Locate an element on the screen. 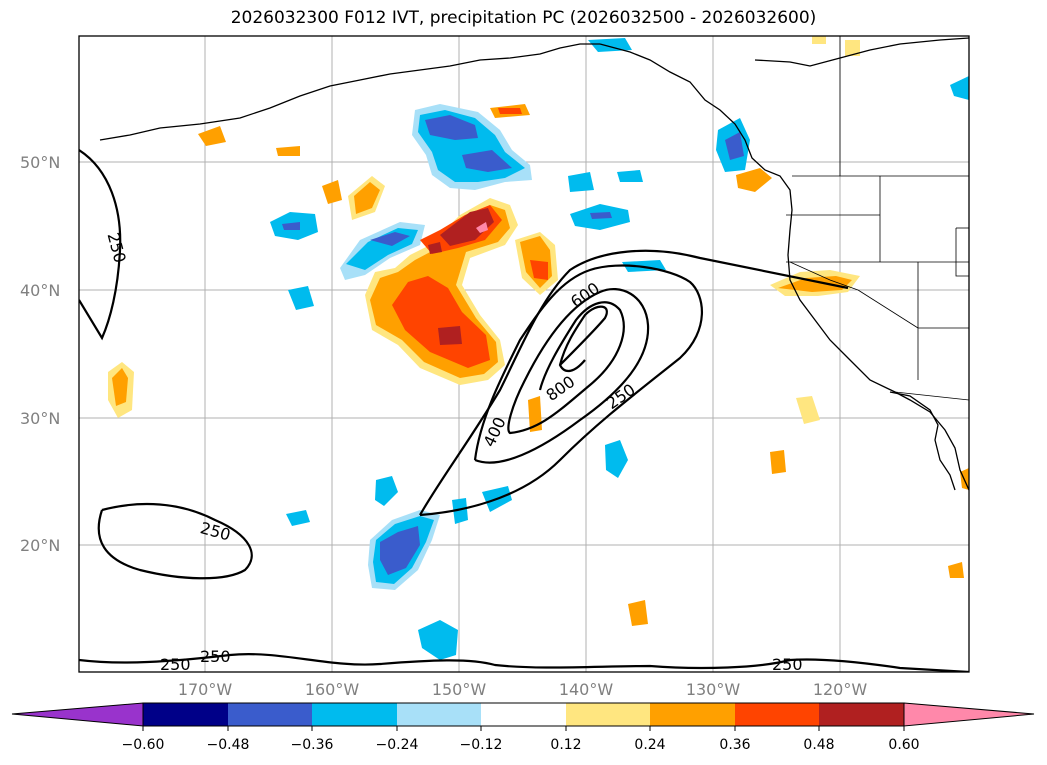 The width and height of the screenshot is (1047, 765). colorbar-tick-label: 0.36 is located at coordinates (734, 745).